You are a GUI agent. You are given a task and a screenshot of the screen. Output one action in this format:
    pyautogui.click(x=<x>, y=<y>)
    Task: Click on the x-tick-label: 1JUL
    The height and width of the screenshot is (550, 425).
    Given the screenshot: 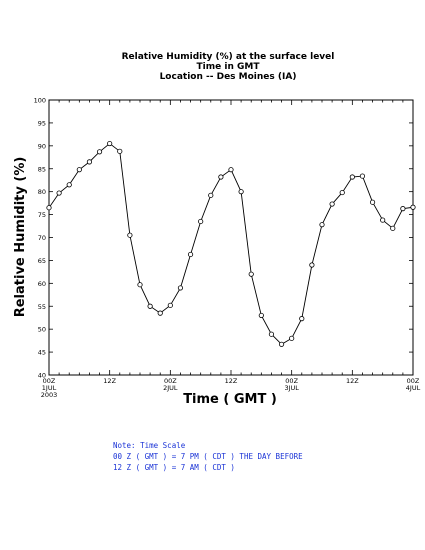 What is the action you would take?
    pyautogui.click(x=49, y=388)
    